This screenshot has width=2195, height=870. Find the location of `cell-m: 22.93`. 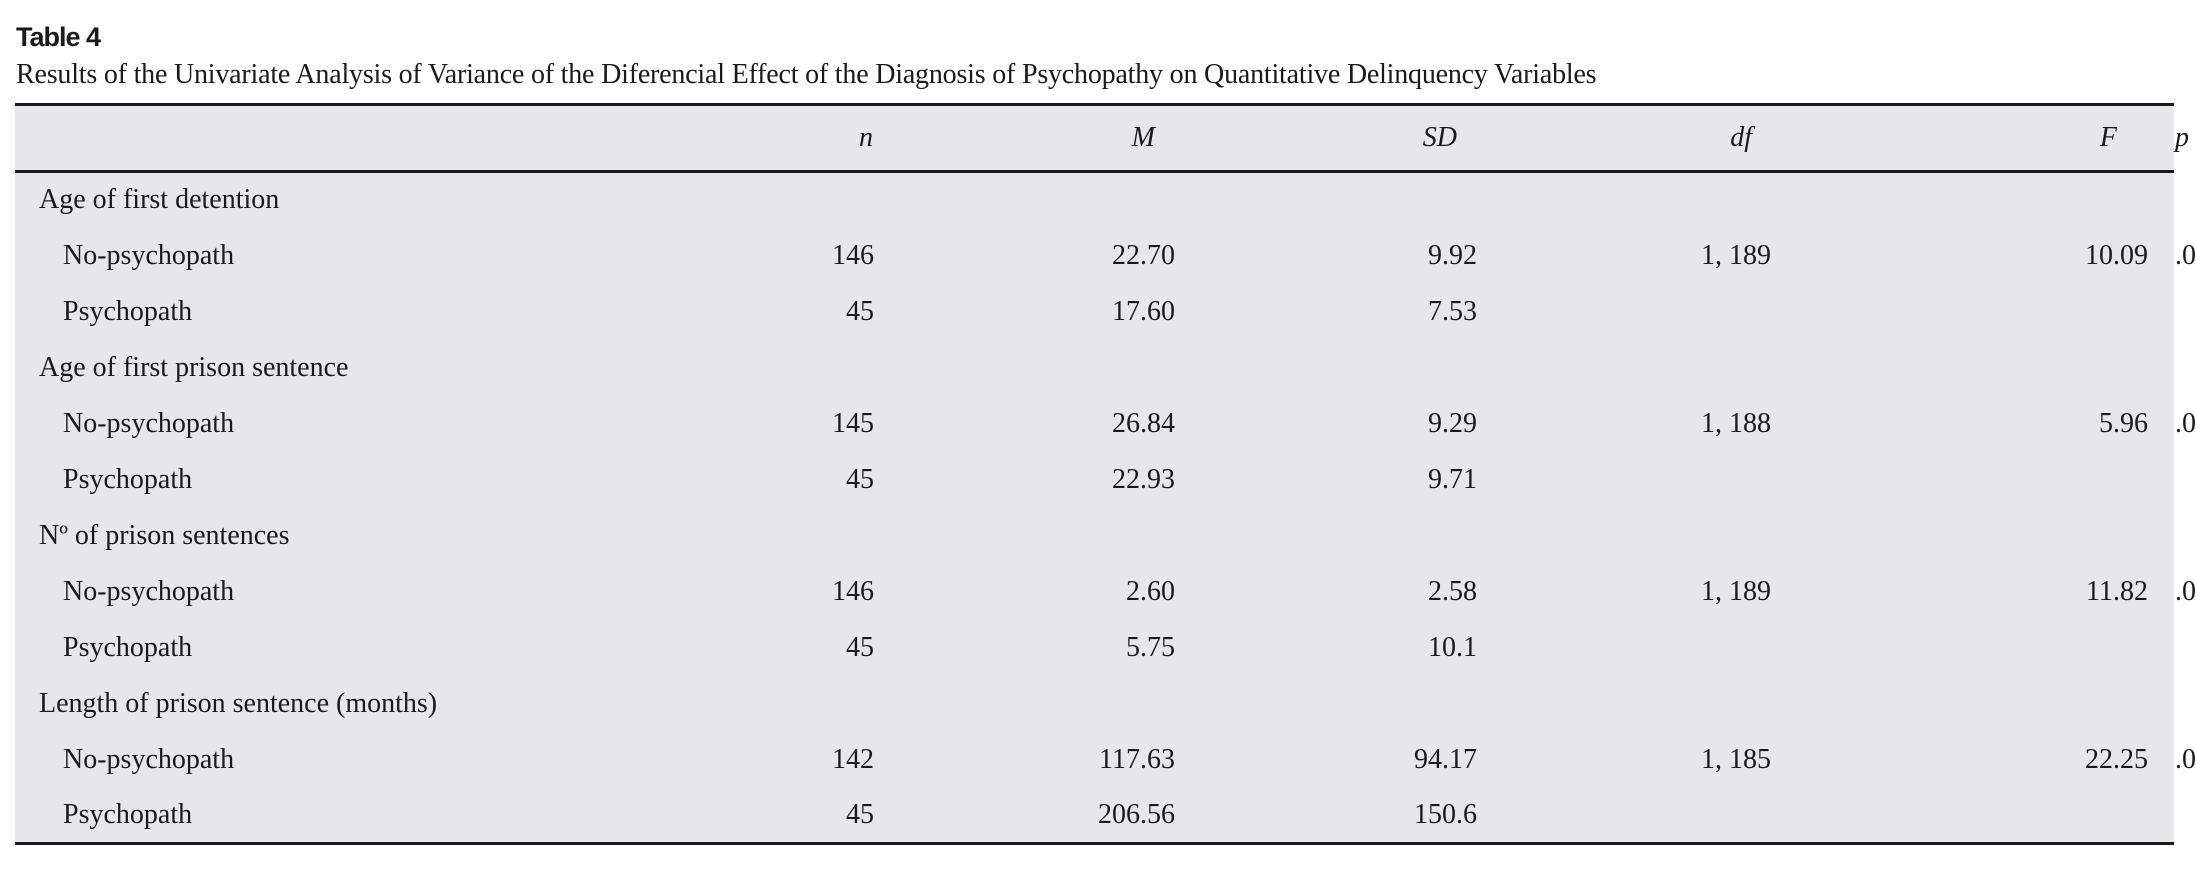

cell-m: 22.93 is located at coordinates (1143, 479).